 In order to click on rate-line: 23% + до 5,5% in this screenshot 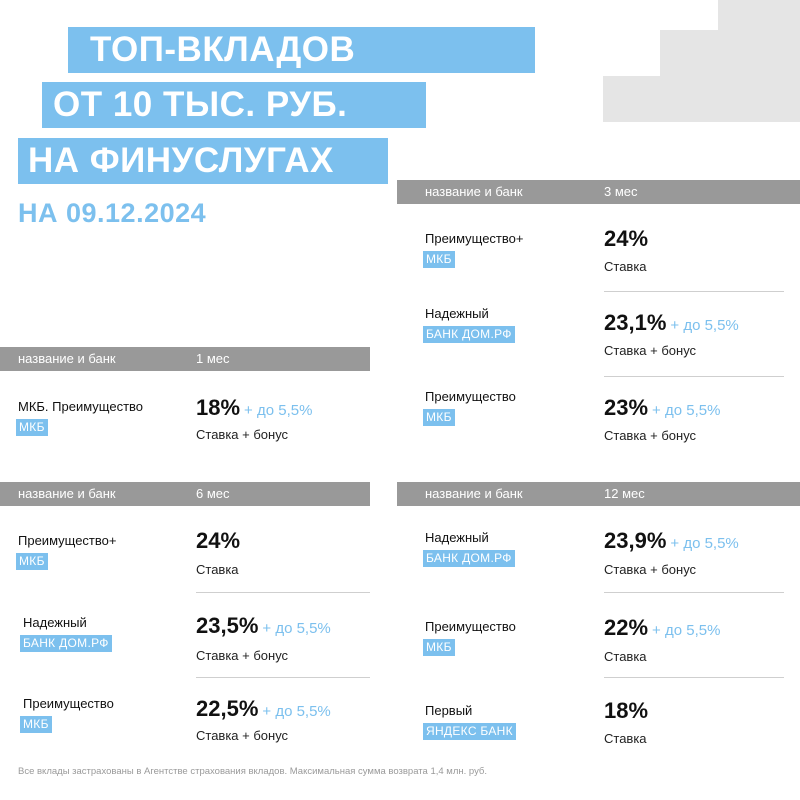, I will do `click(662, 408)`.